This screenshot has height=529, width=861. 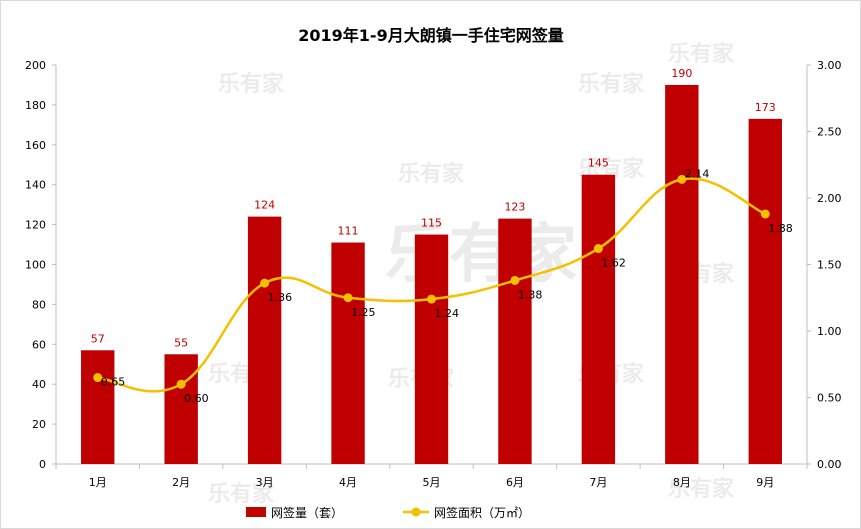 I want to click on y-left-tick-label: 100, so click(x=35, y=265).